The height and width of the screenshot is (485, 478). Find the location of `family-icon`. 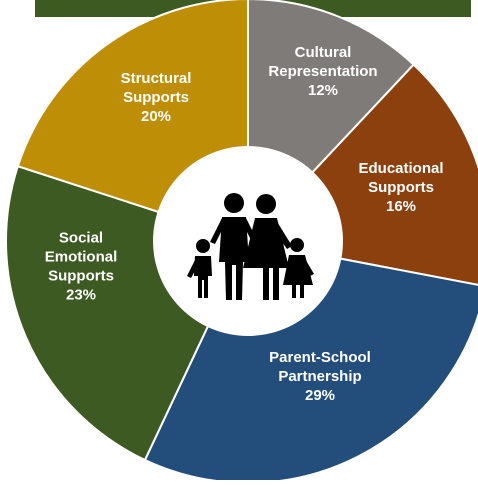

family-icon is located at coordinates (250, 246).